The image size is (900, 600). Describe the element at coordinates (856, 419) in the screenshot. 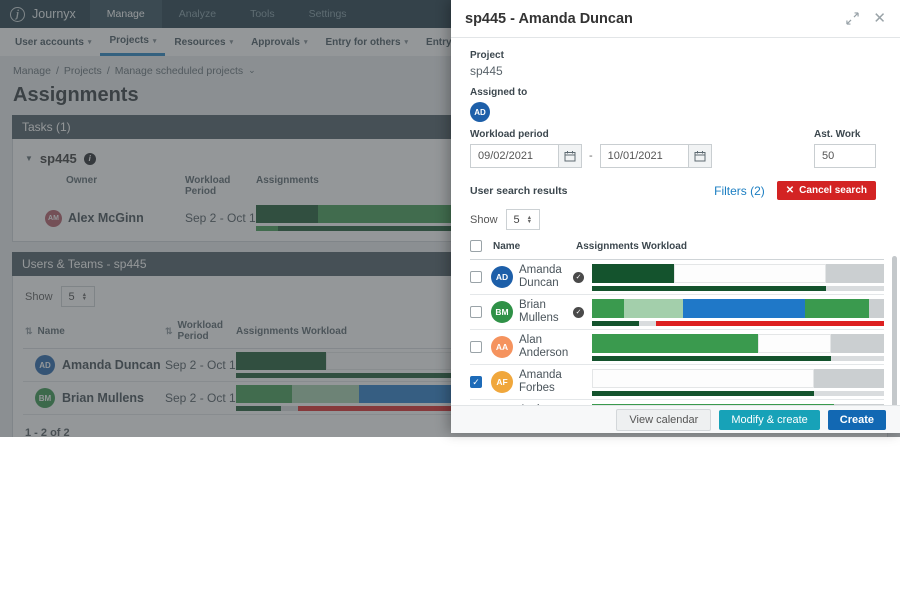

I see `create-button: Create` at that location.